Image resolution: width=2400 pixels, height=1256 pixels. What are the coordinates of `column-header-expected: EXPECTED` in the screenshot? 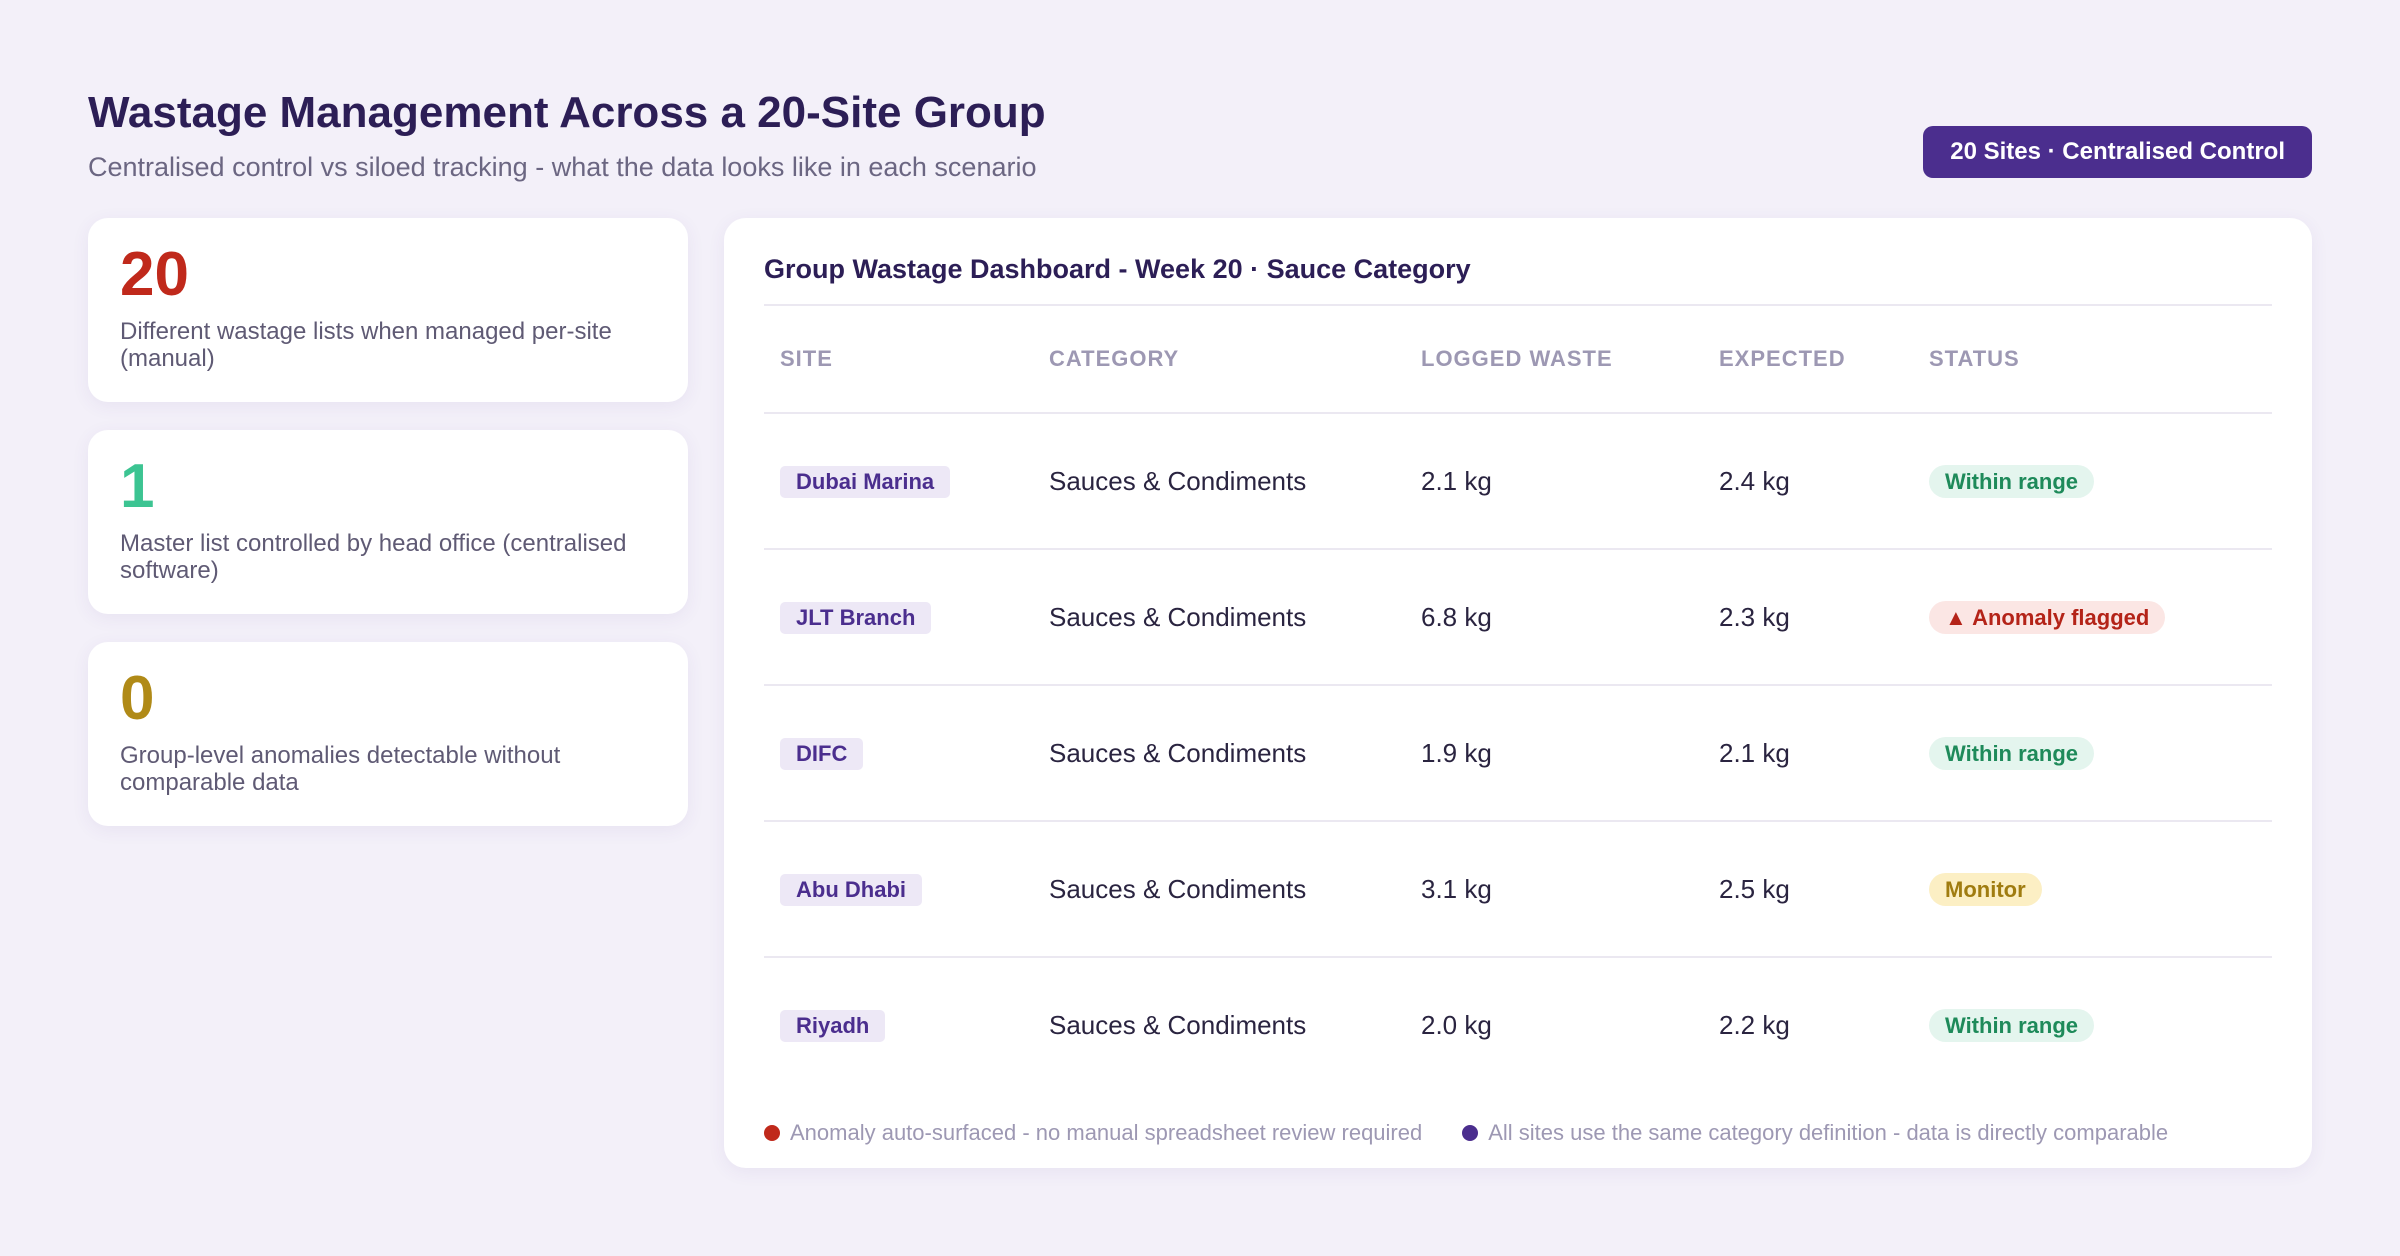 It's located at (1808, 360).